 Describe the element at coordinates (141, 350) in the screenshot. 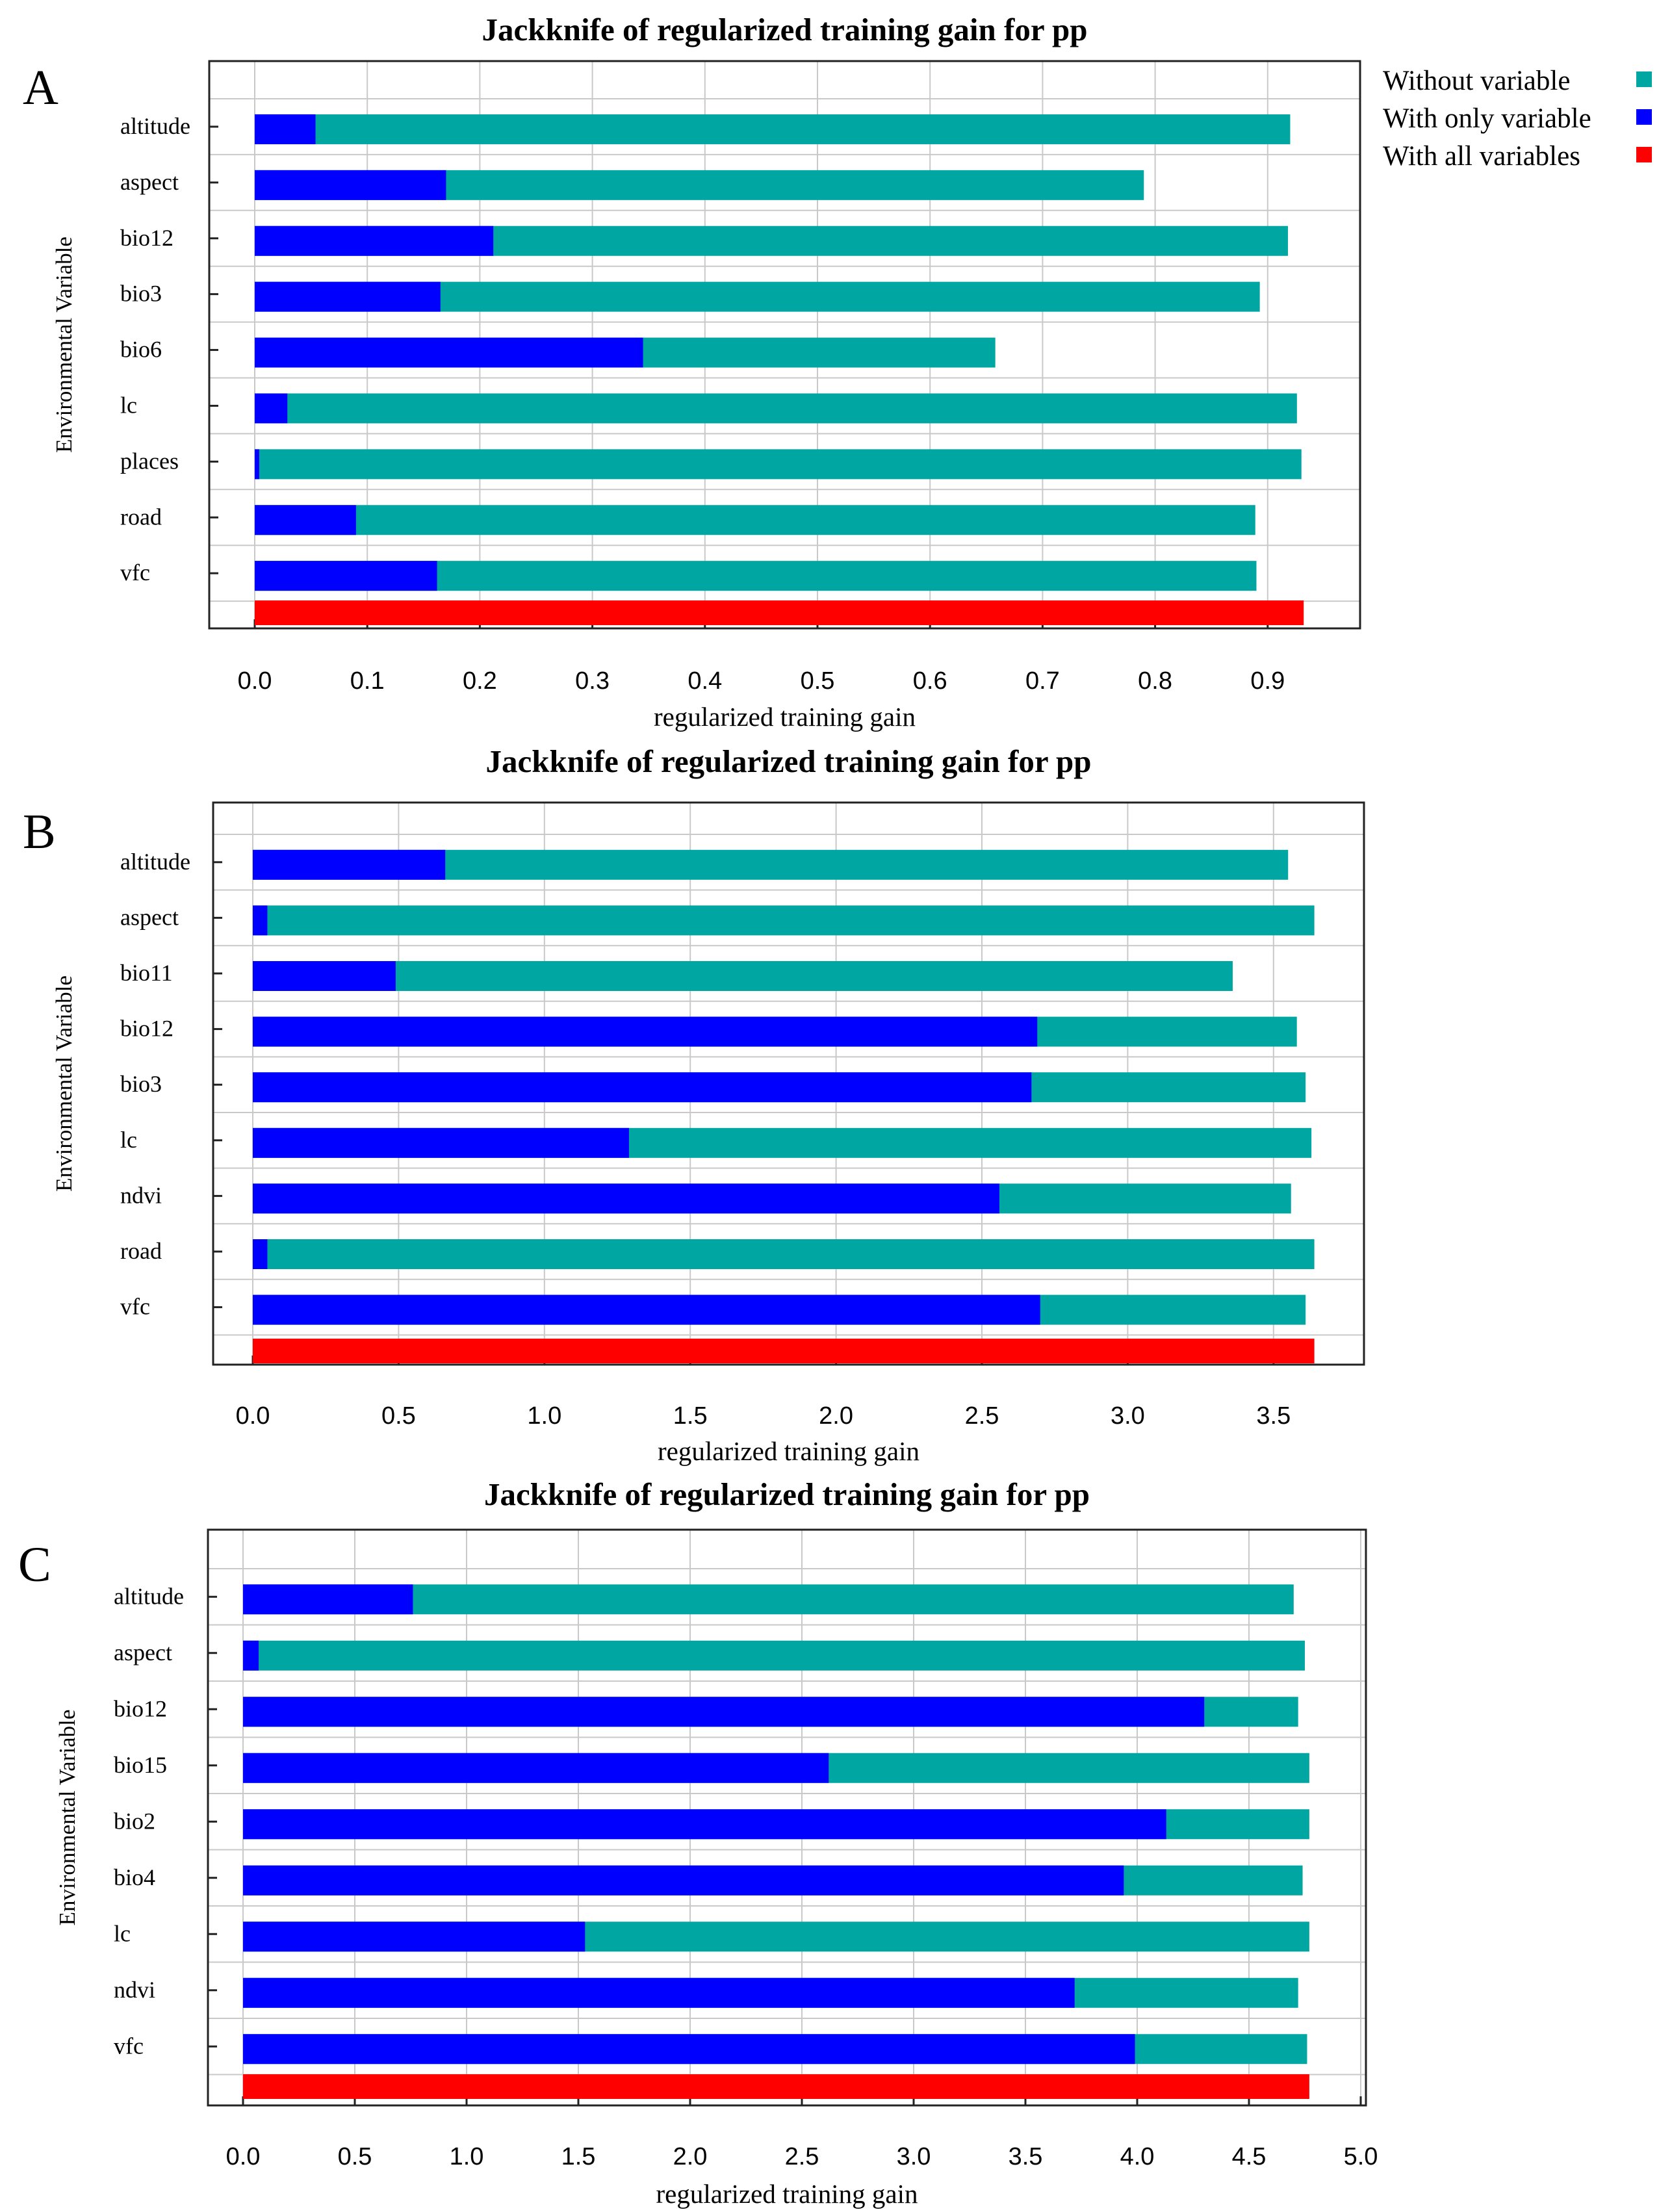

I see `category-label: bio6` at that location.